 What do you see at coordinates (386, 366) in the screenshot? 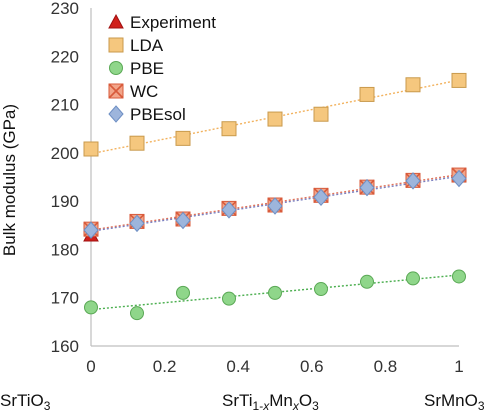
I see `x-tick-label: 0.8` at bounding box center [386, 366].